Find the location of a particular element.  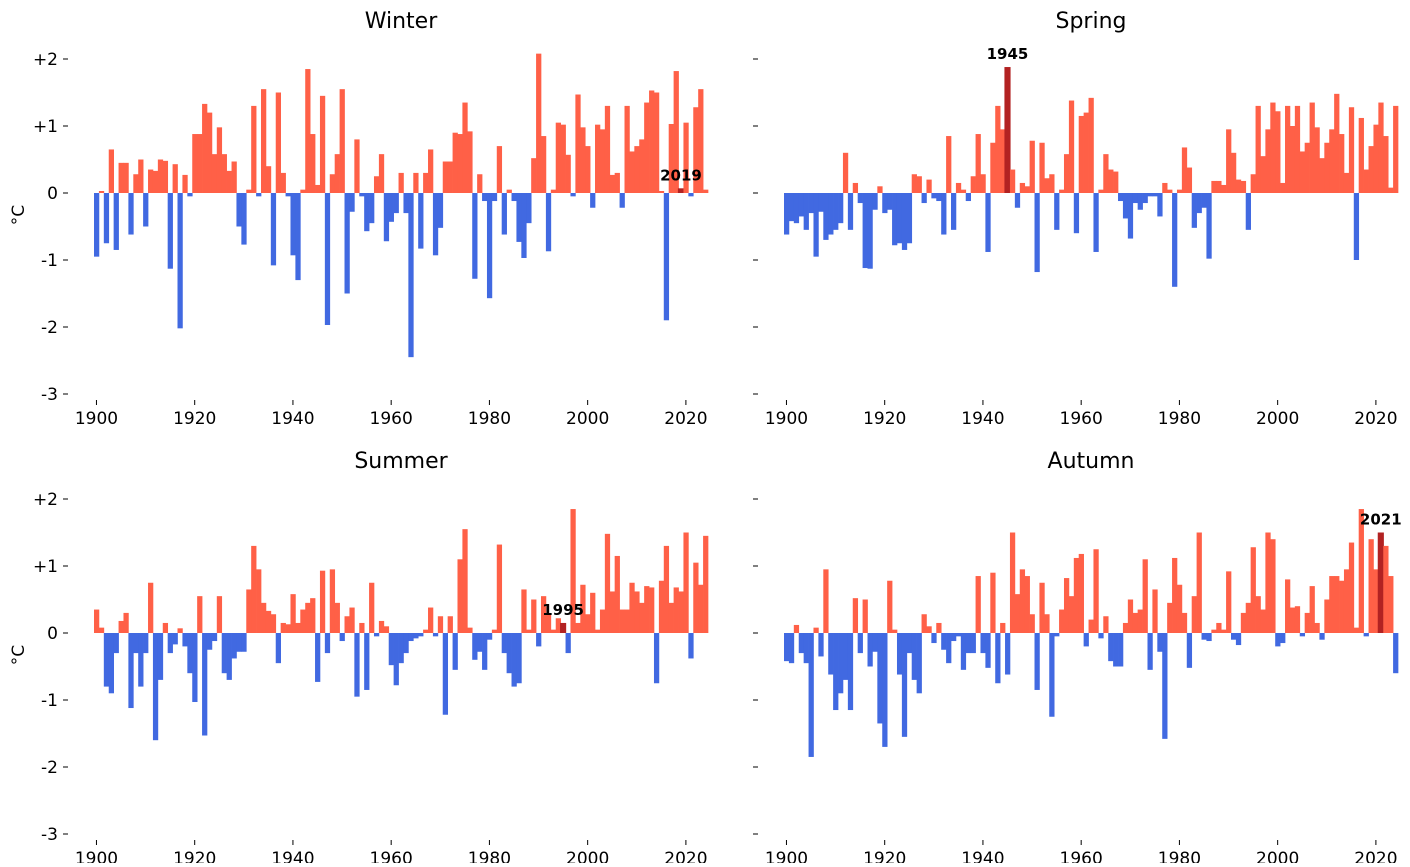

x-tick-label: 1900 is located at coordinates (96, 856).